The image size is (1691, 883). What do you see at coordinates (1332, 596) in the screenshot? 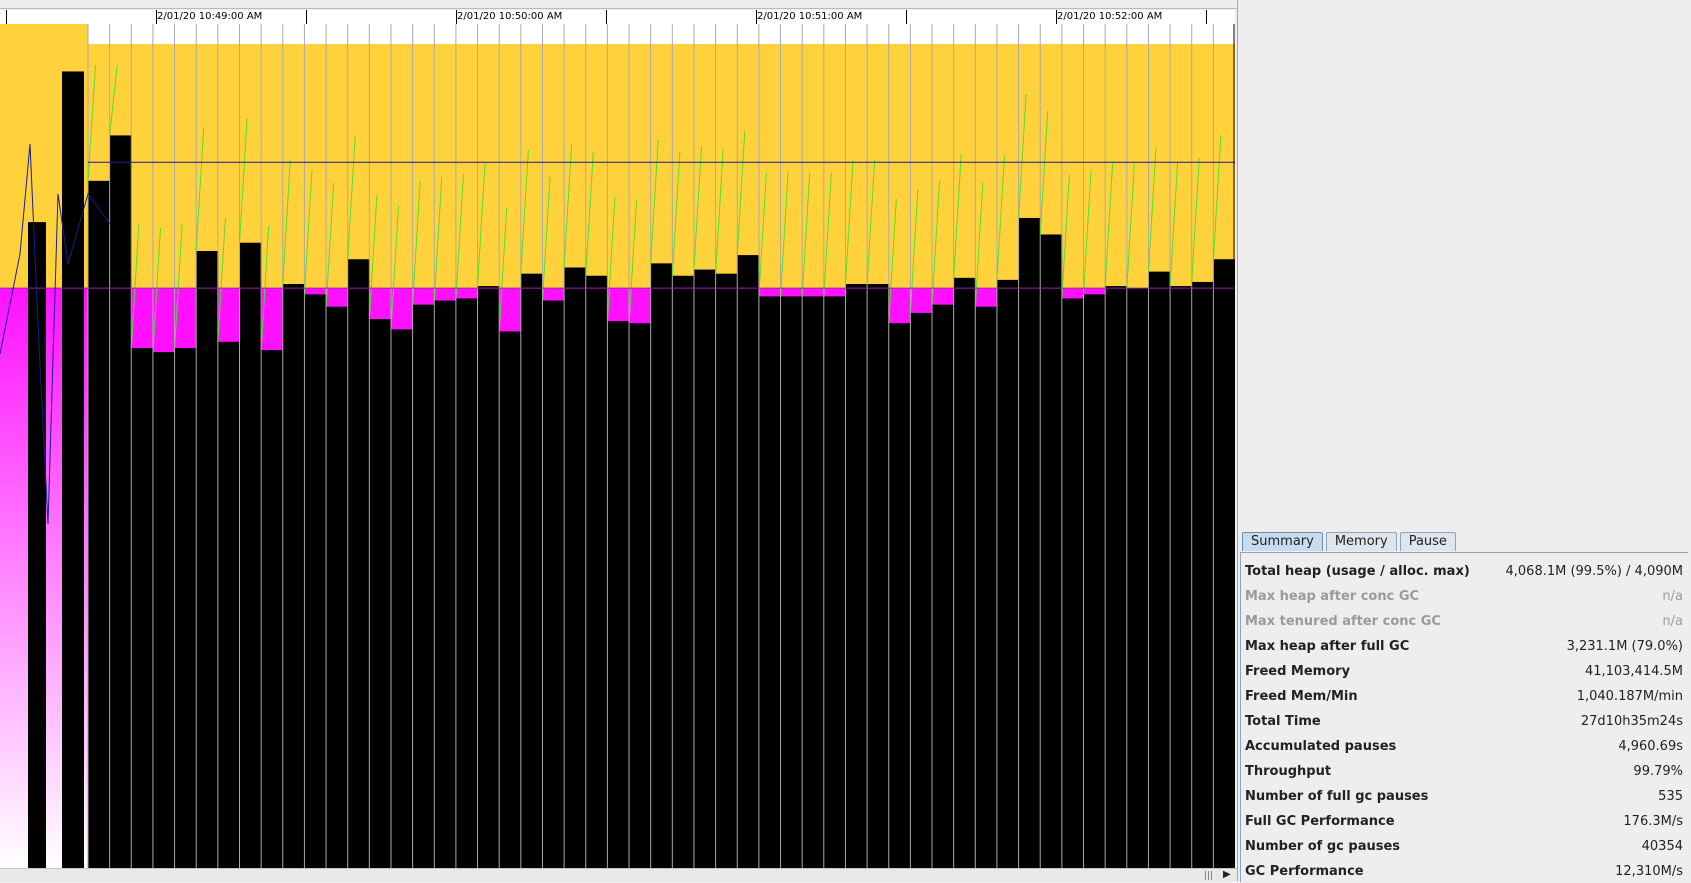
I see `summary-key: Max heap after conc GC` at bounding box center [1332, 596].